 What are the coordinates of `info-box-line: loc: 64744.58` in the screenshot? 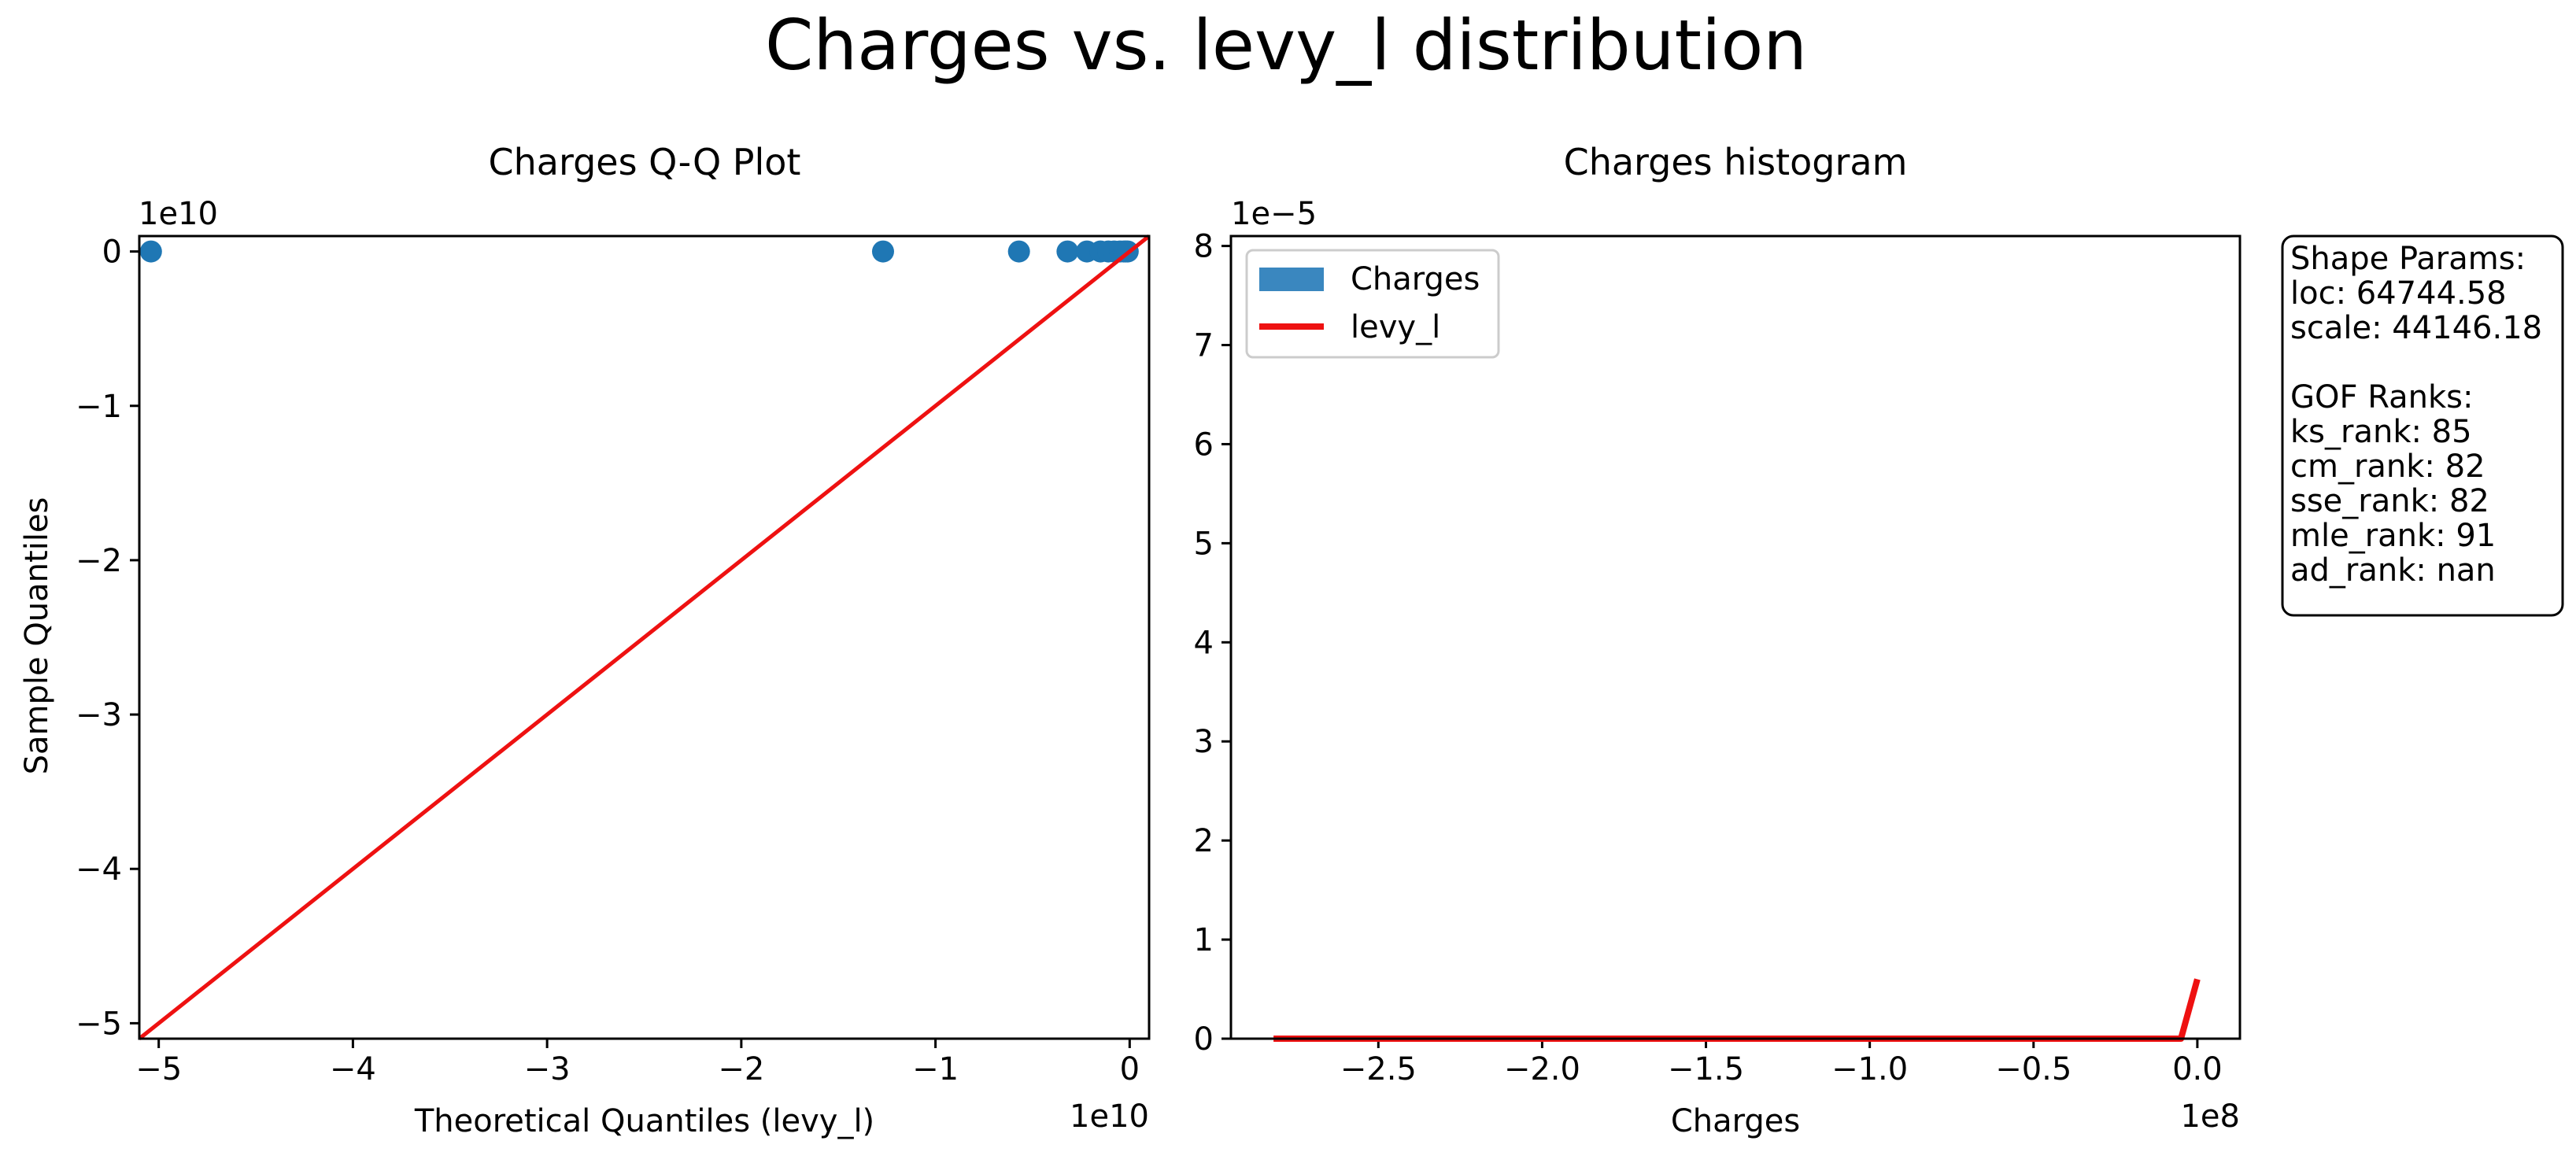 It's located at (2398, 293).